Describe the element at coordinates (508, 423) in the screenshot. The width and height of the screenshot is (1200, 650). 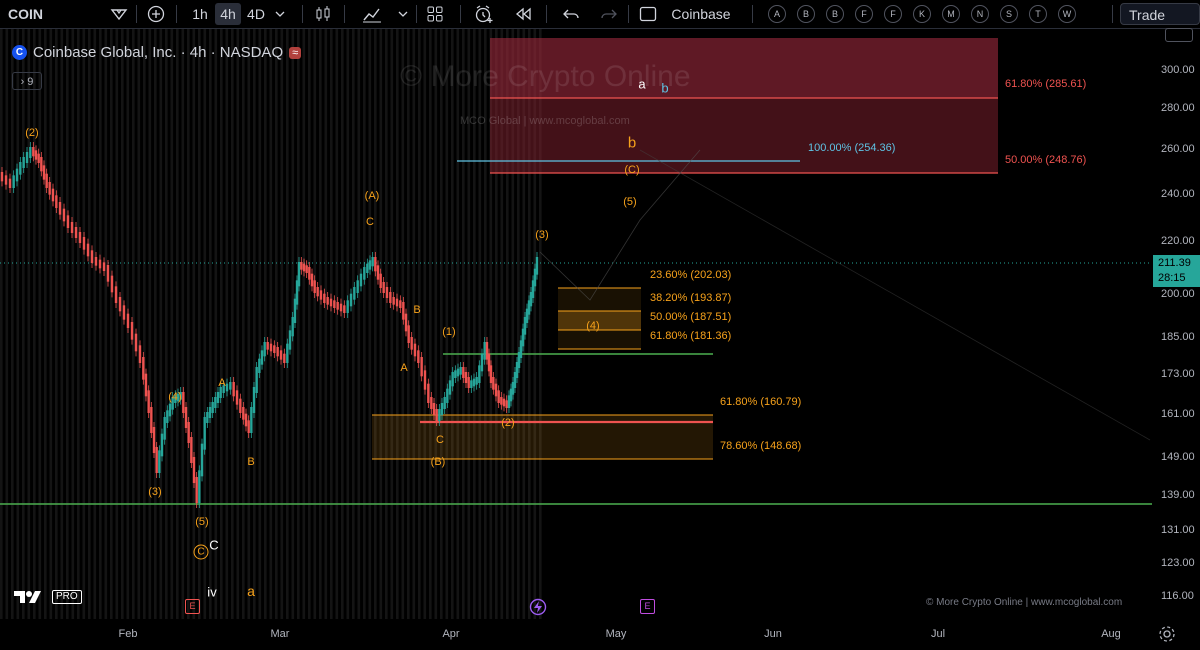
I see `wave-label: (2)` at that location.